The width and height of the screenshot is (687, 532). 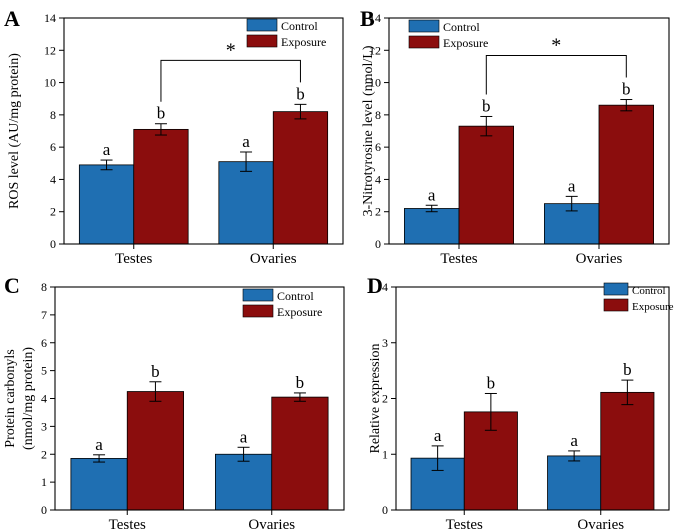 What do you see at coordinates (50, 83) in the screenshot?
I see `y-tick-label: 10` at bounding box center [50, 83].